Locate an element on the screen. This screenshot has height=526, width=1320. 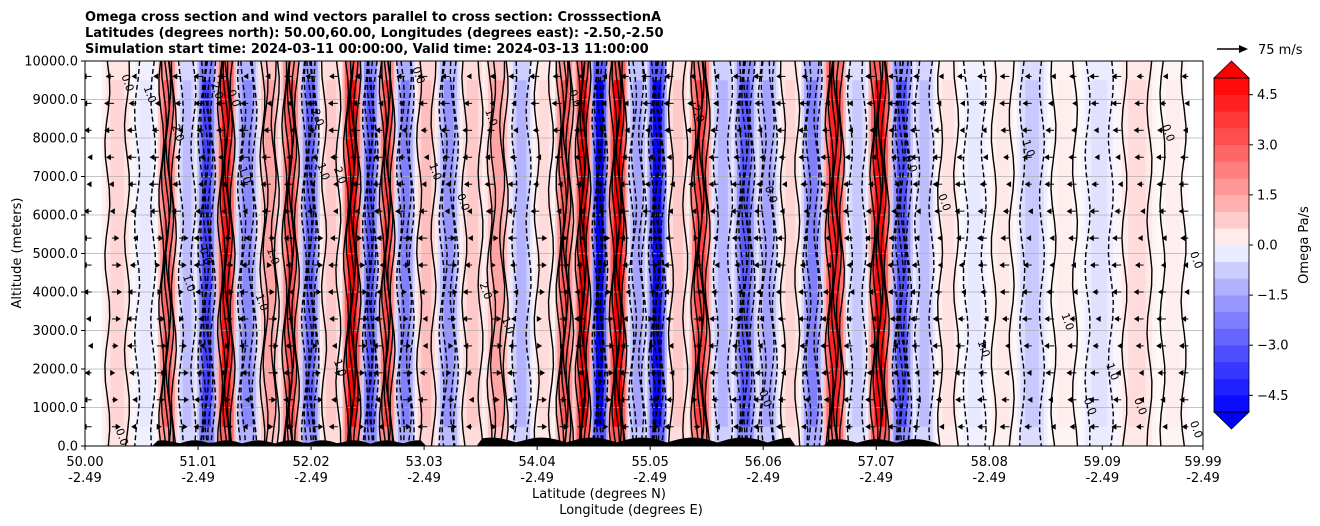
quiver-key: 75 m/s is located at coordinates (1260, 50).